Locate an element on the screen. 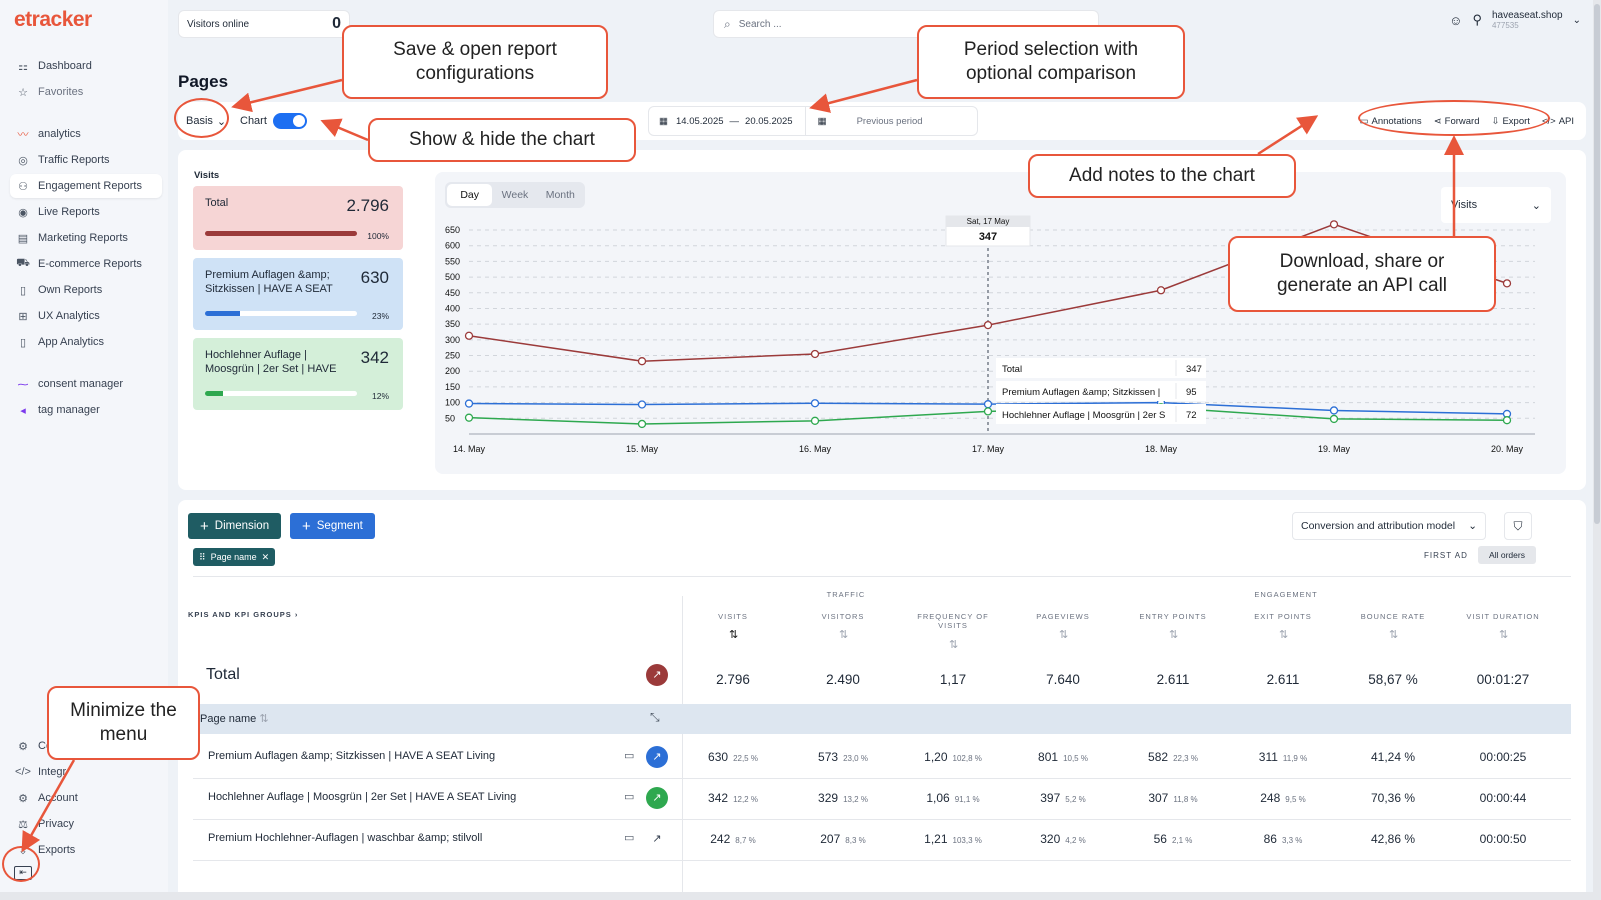  granularity-month: Month is located at coordinates (560, 195).